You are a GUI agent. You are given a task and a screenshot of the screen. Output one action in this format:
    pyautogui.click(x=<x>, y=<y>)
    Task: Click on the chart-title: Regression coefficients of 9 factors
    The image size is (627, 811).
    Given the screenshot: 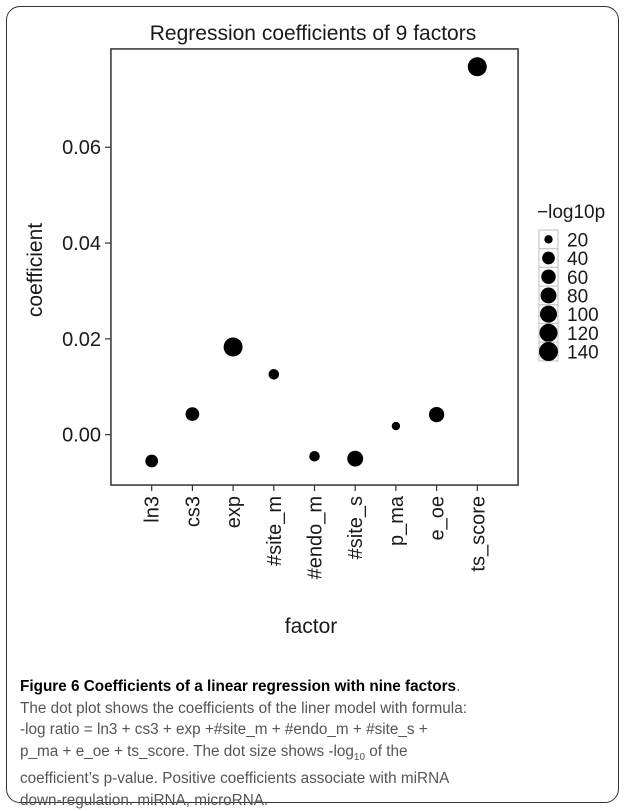 What is the action you would take?
    pyautogui.click(x=313, y=33)
    